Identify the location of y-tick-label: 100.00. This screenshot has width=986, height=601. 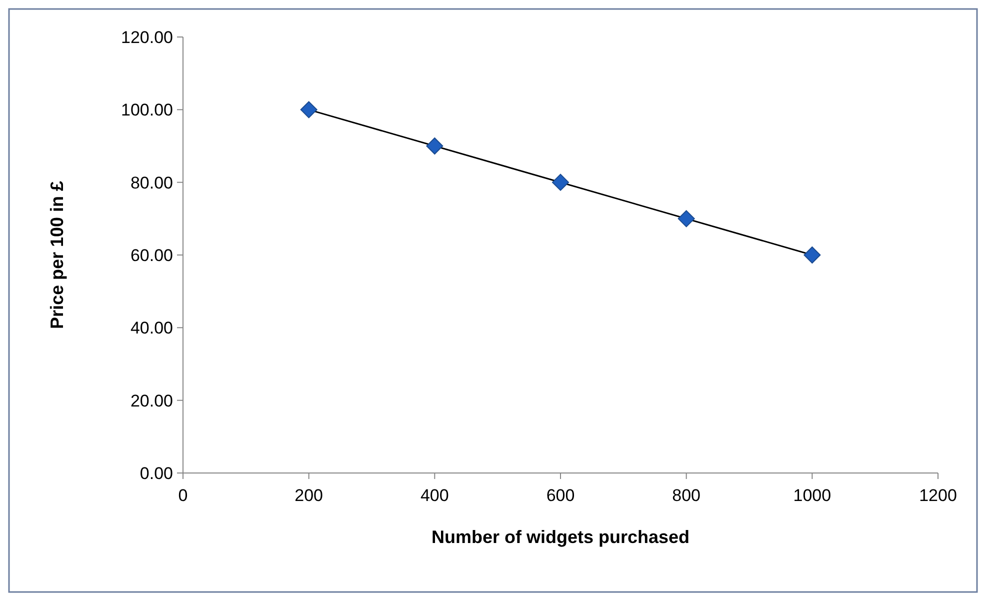
(147, 110).